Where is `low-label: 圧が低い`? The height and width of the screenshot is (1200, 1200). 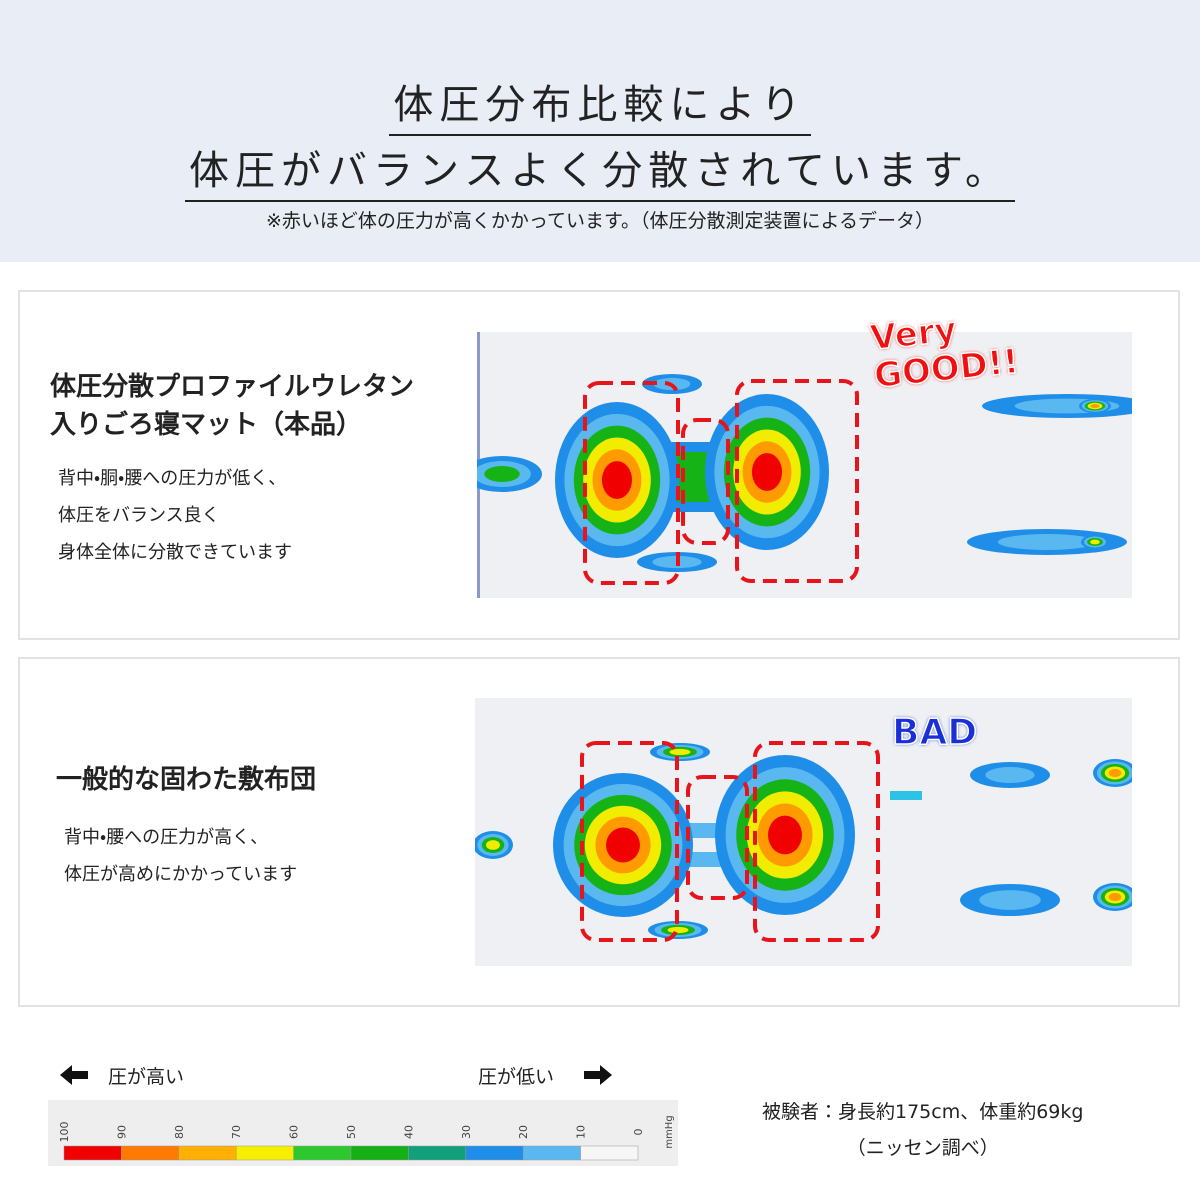
low-label: 圧が低い is located at coordinates (516, 1077).